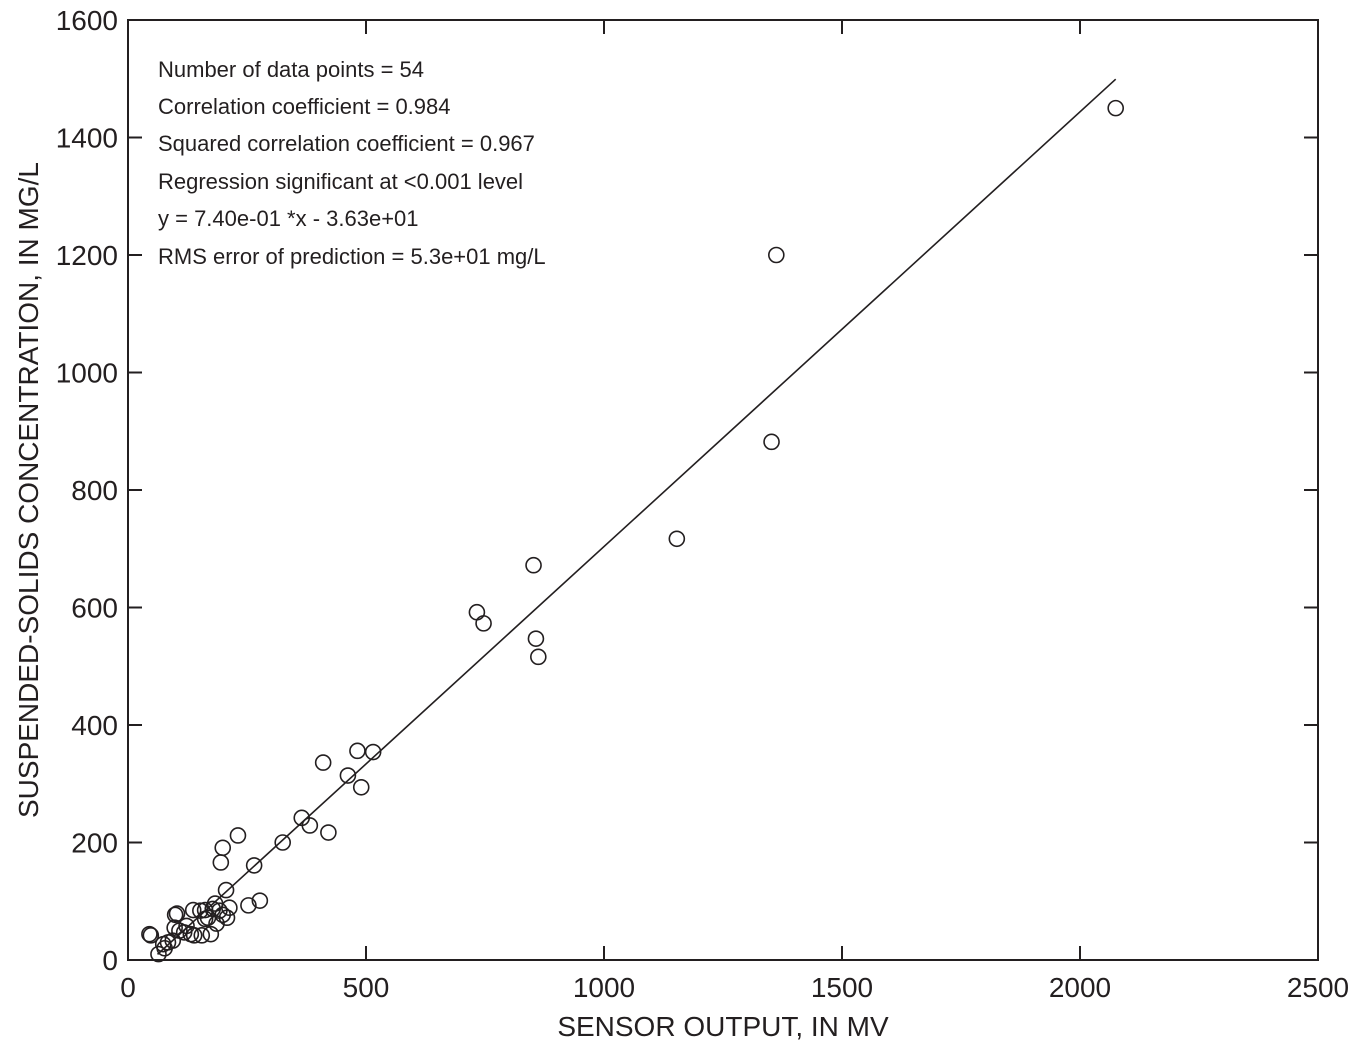 The width and height of the screenshot is (1369, 1042). What do you see at coordinates (604, 987) in the screenshot?
I see `x-tick-label: 1000` at bounding box center [604, 987].